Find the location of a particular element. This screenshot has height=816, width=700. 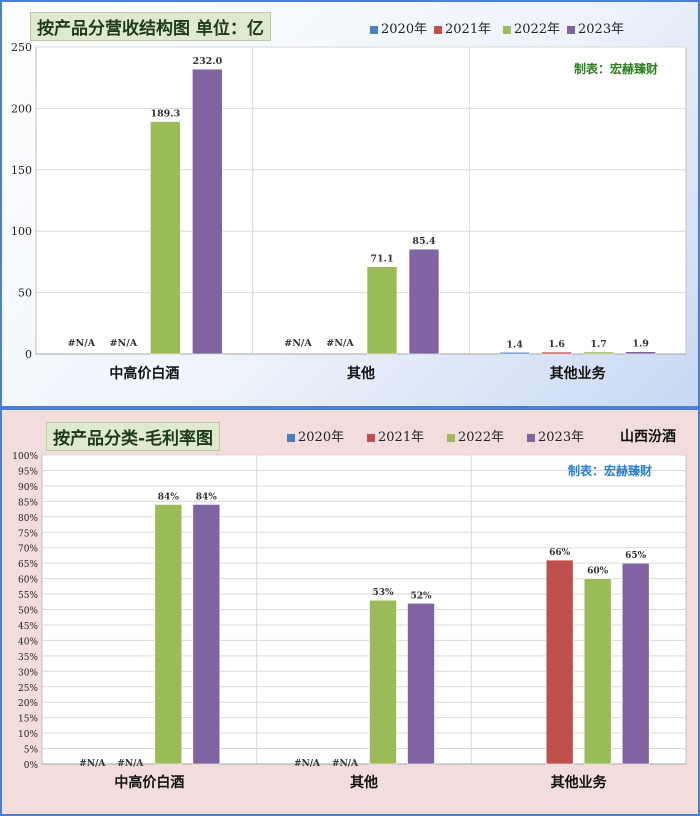

data-label: 1.9 is located at coordinates (640, 344).